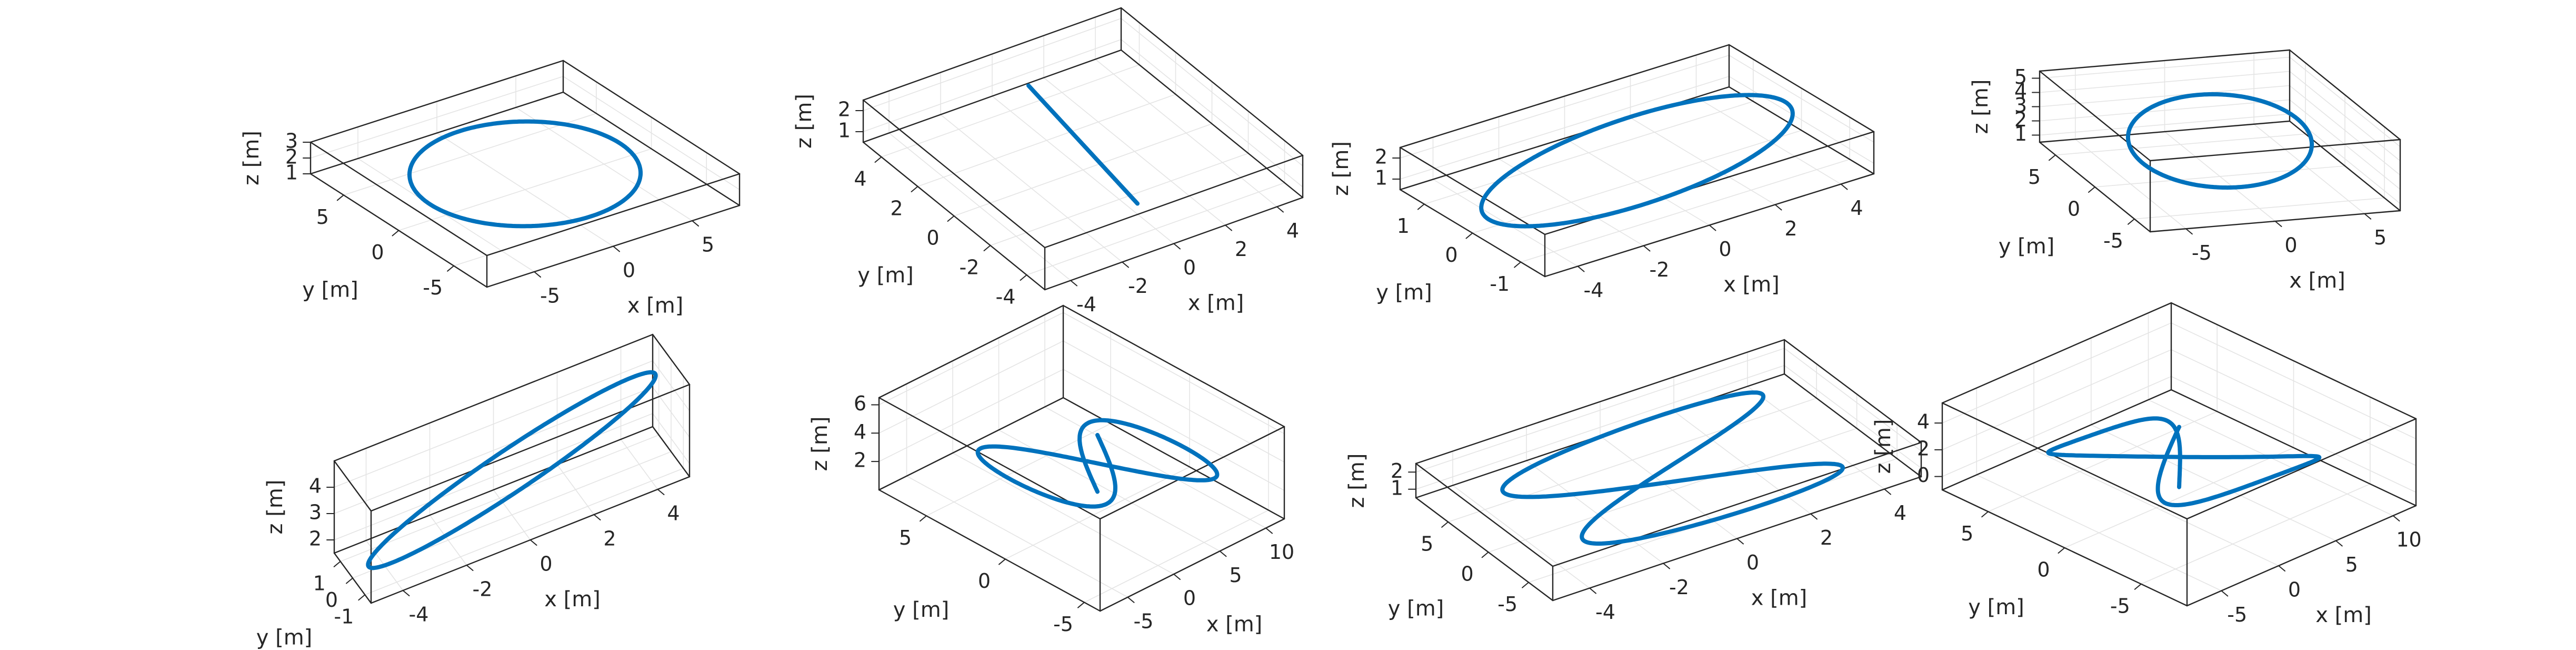 The height and width of the screenshot is (650, 2576). I want to click on y-tick-label: -2, so click(970, 267).